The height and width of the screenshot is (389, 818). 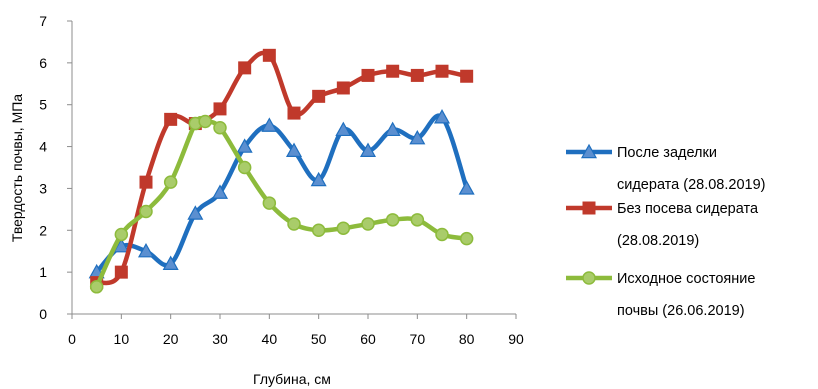 I want to click on x-tick-label: 60, so click(x=368, y=339).